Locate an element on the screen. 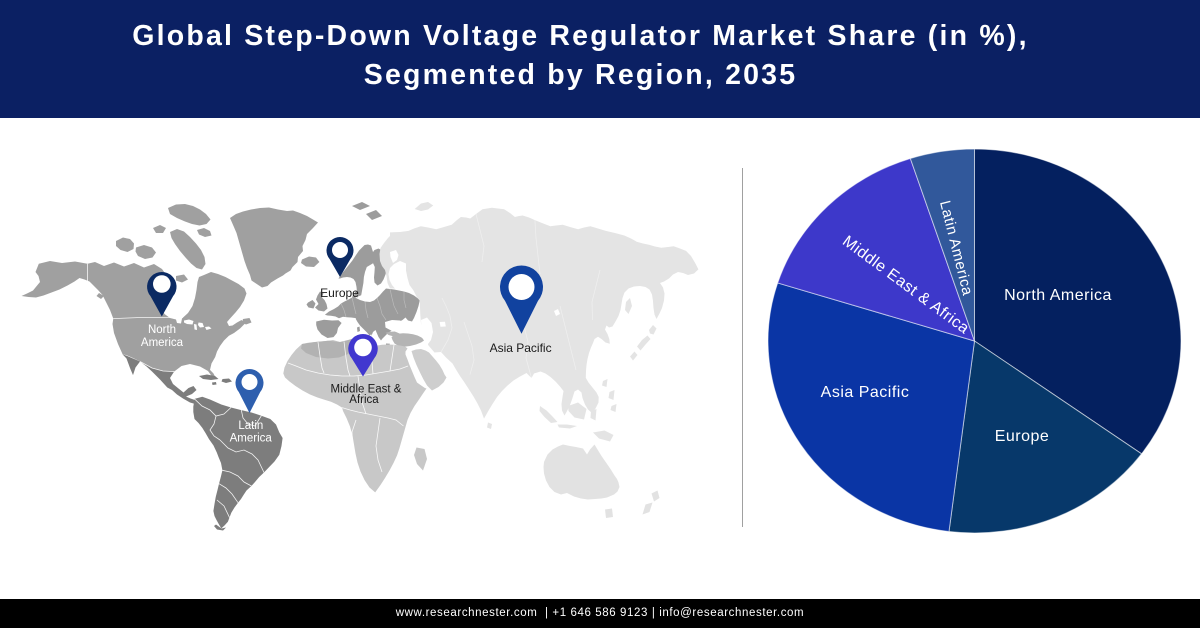 This screenshot has width=1200, height=628. svg-text: Africa is located at coordinates (364, 400).